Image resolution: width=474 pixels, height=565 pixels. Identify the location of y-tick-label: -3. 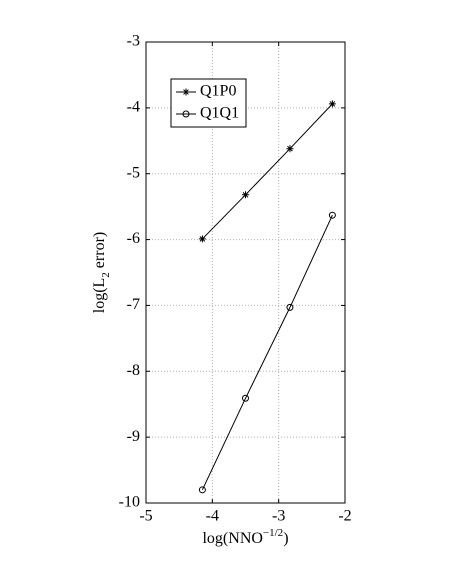
(133, 41).